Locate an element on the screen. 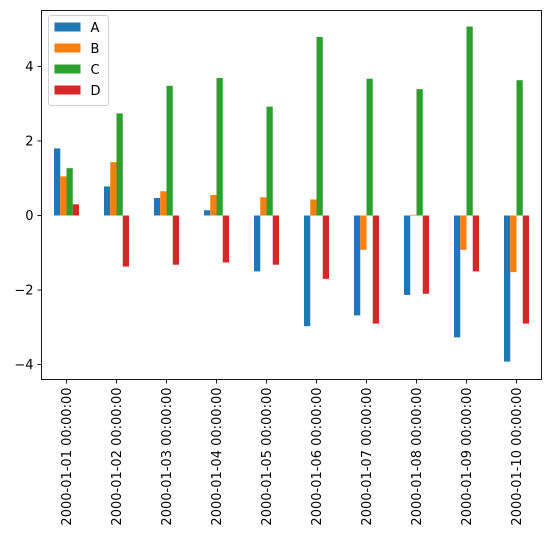 This screenshot has height=545, width=546. x-tick-label: 2000-01-04 00:00:00 is located at coordinates (217, 457).